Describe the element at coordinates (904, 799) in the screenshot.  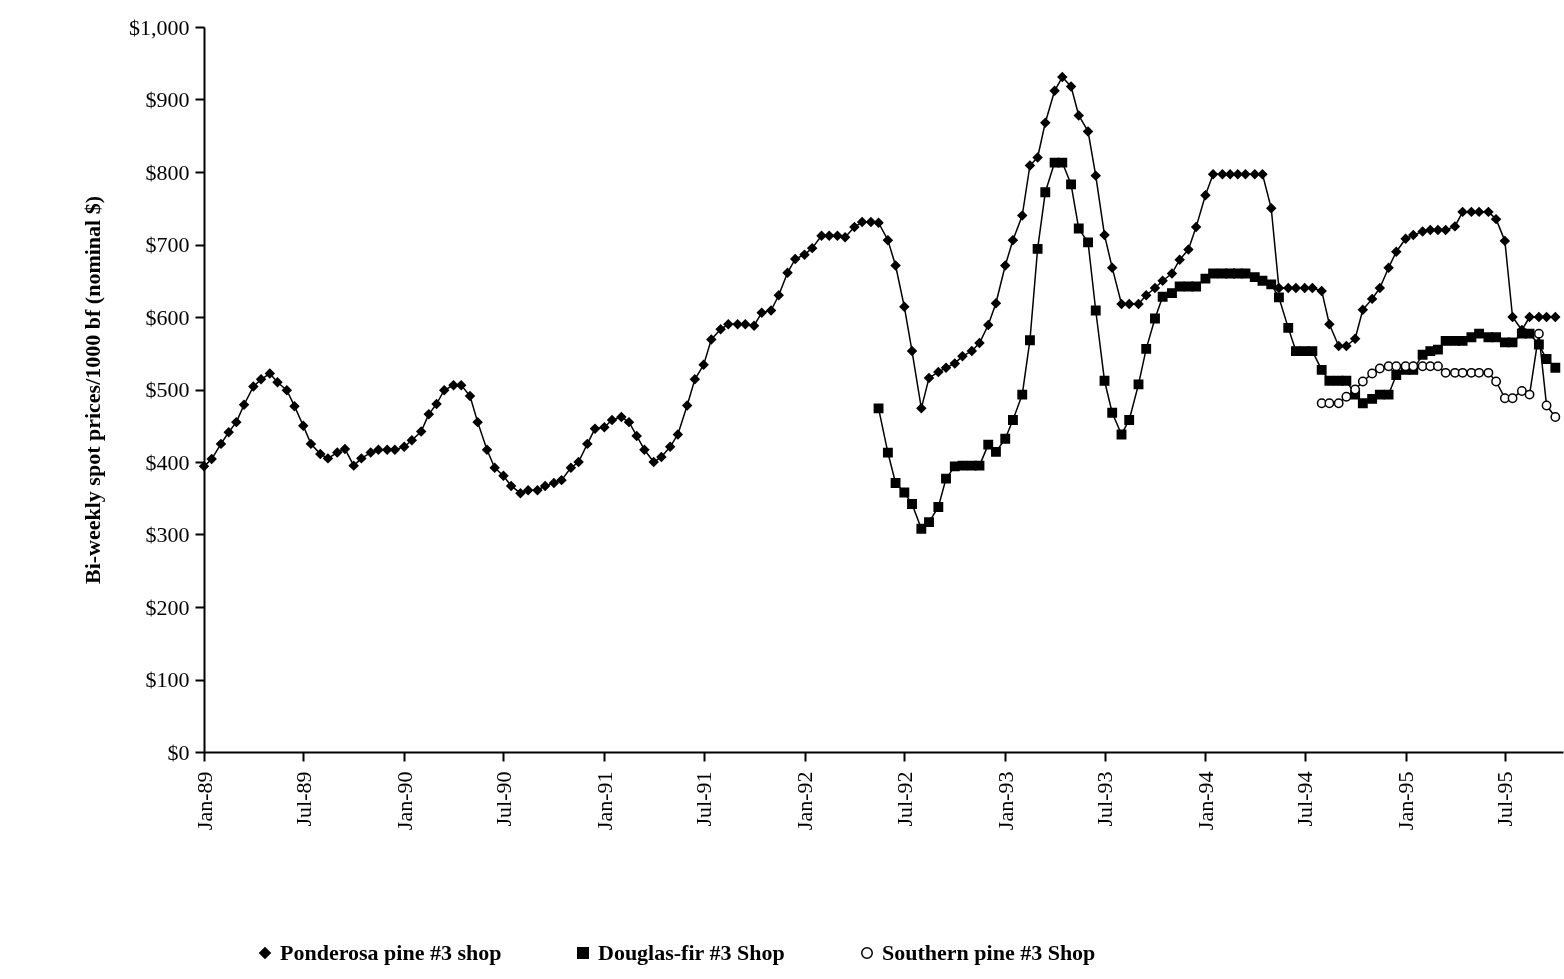
I see `x-tick-label: Jul-92` at that location.